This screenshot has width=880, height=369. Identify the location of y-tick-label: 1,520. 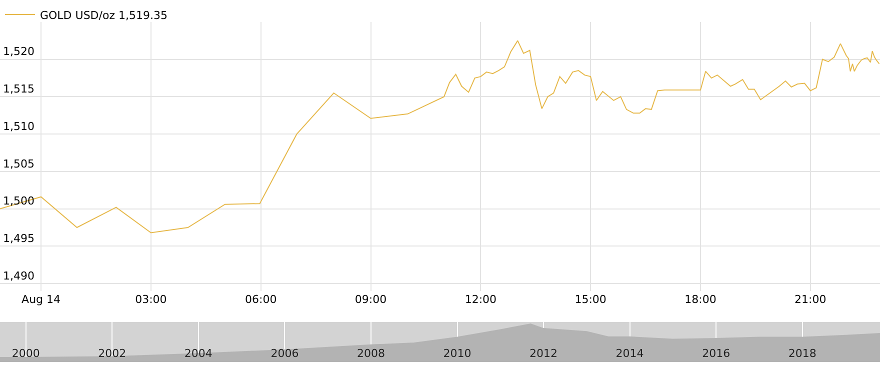
(18, 51).